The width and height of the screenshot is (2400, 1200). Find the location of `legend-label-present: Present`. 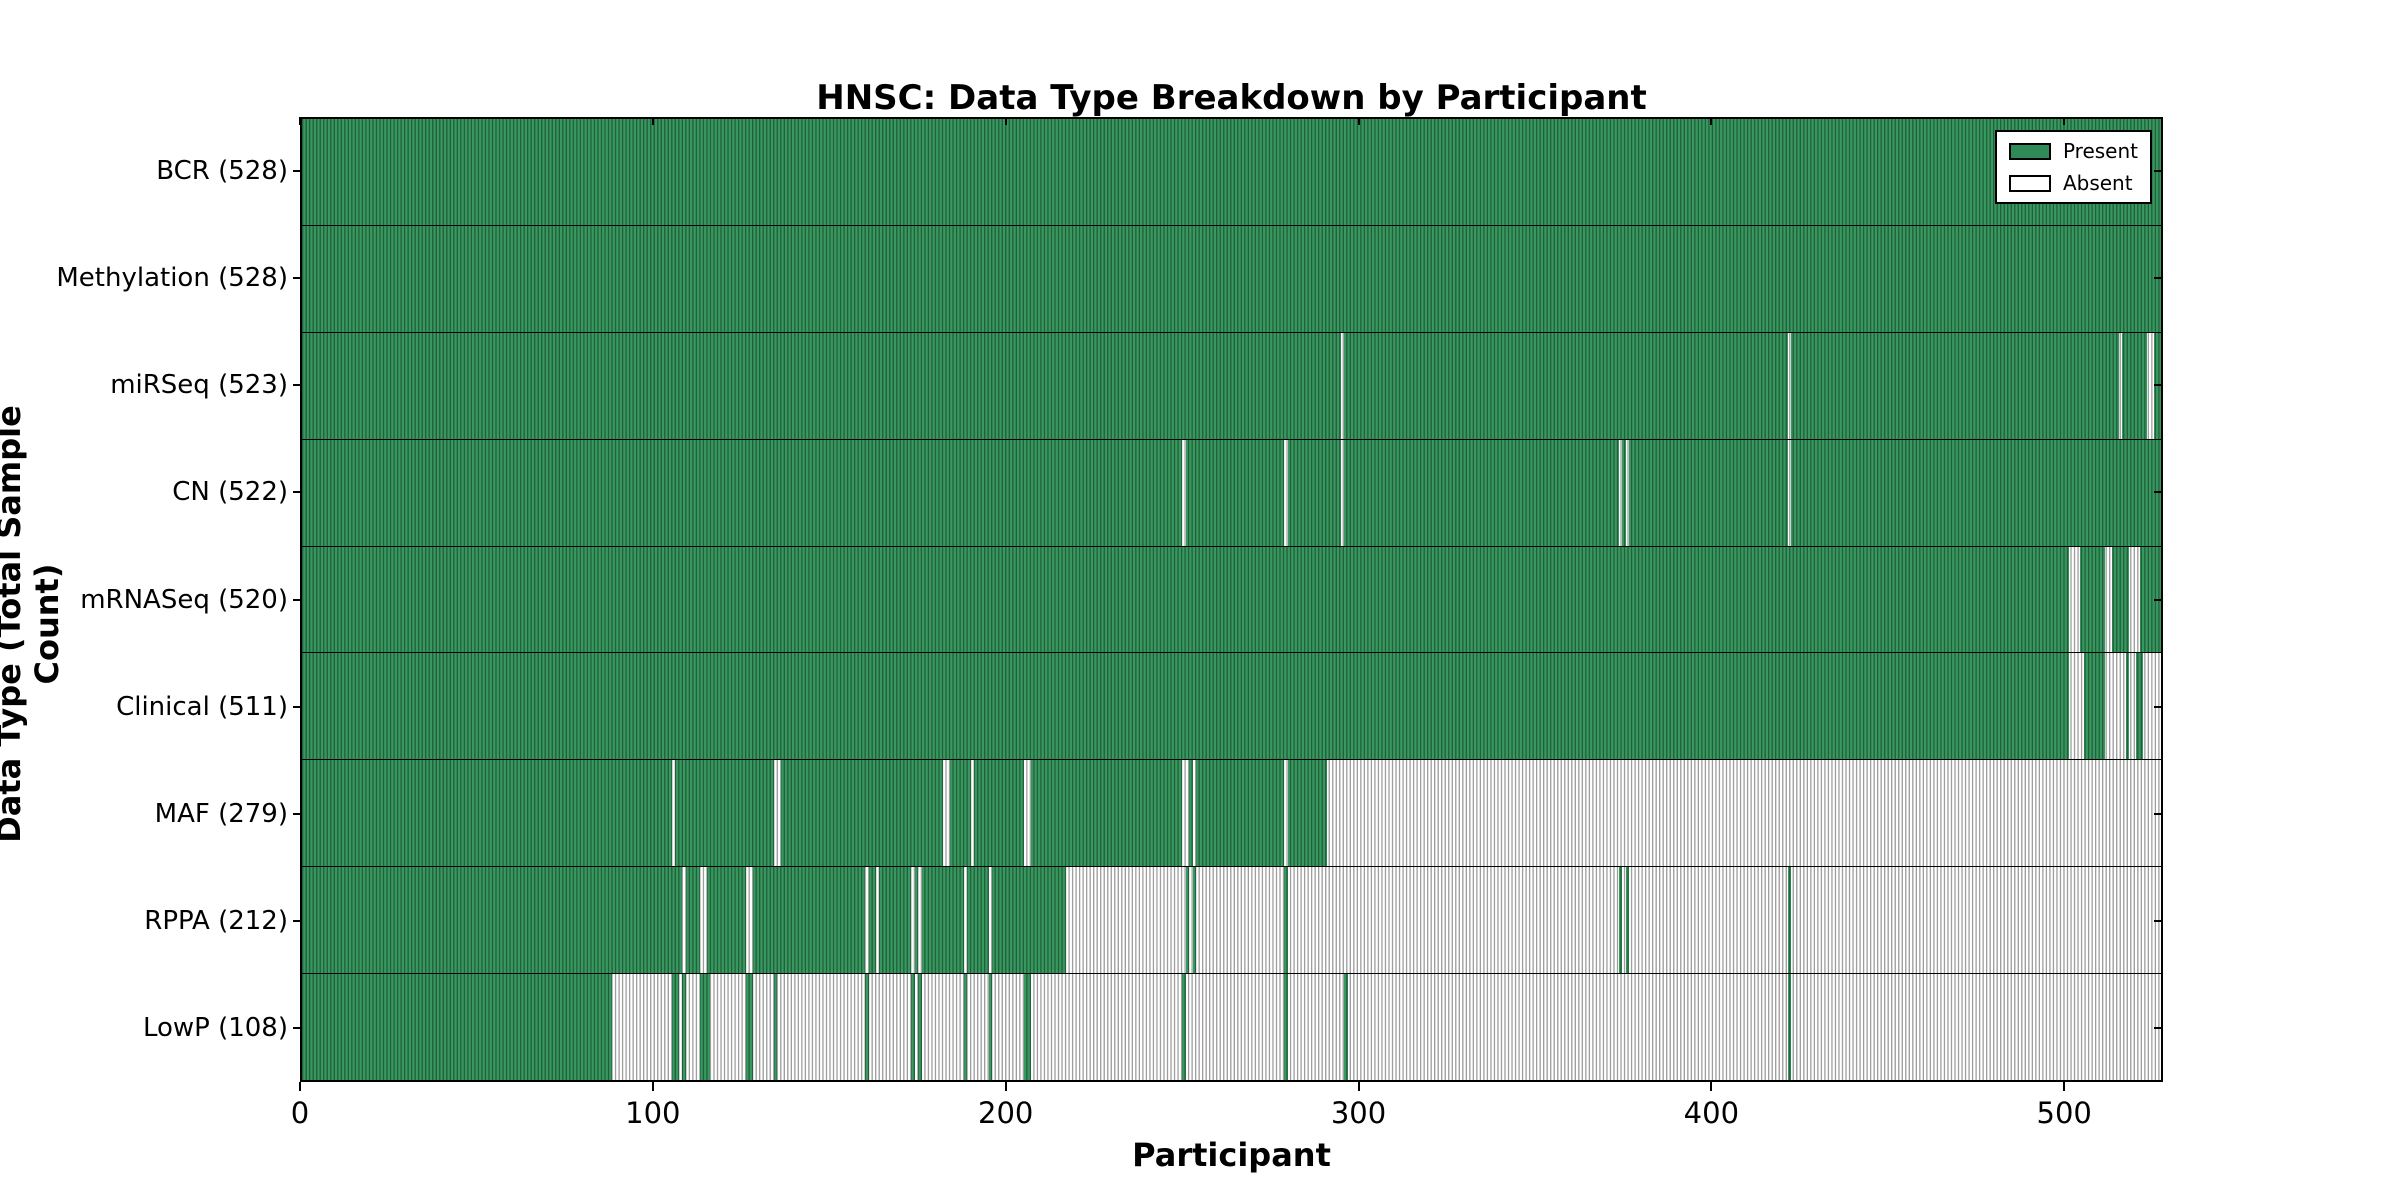

legend-label-present: Present is located at coordinates (2100, 151).